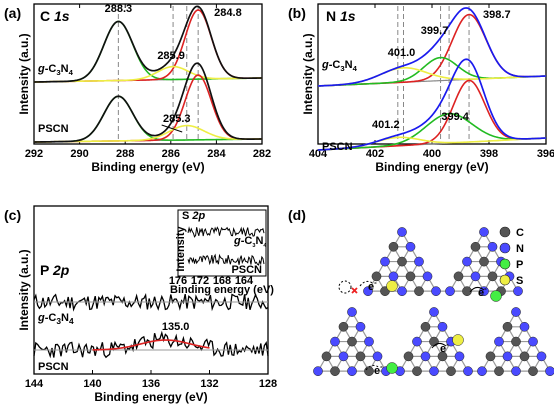  Describe the element at coordinates (177, 119) in the screenshot. I see `peak-label-285-3: 285.3` at that location.